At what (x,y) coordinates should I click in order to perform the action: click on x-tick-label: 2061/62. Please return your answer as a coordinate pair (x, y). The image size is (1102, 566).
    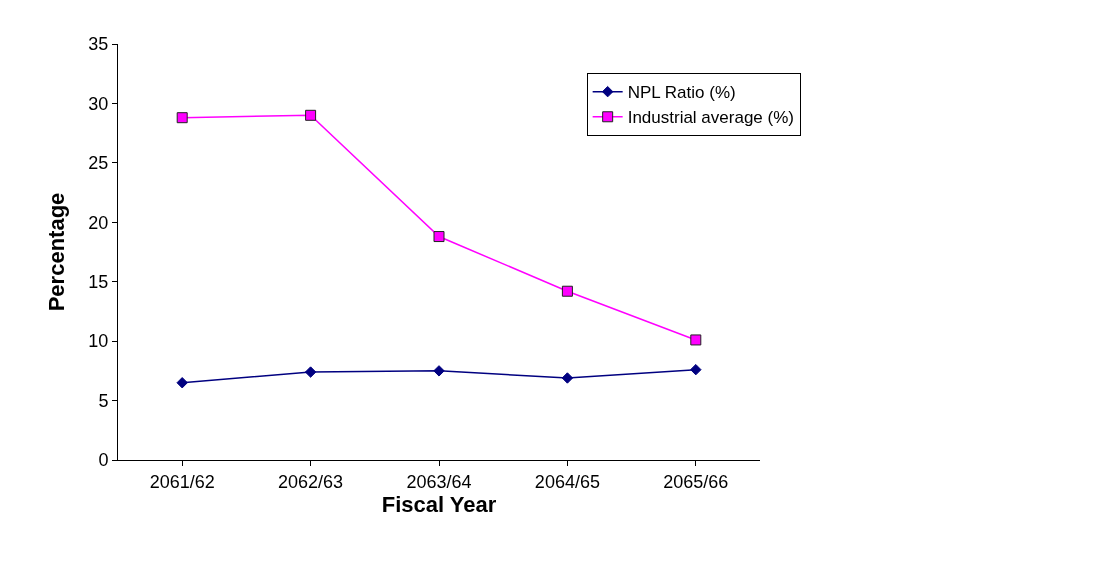
    Looking at the image, I should click on (182, 481).